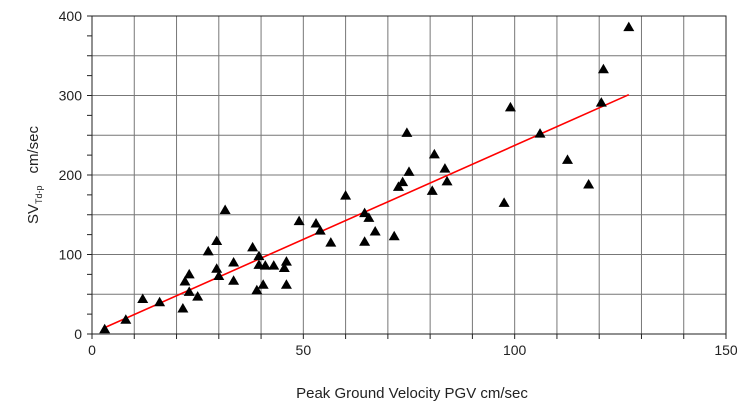  What do you see at coordinates (71, 255) in the screenshot?
I see `y-tick-label: 100` at bounding box center [71, 255].